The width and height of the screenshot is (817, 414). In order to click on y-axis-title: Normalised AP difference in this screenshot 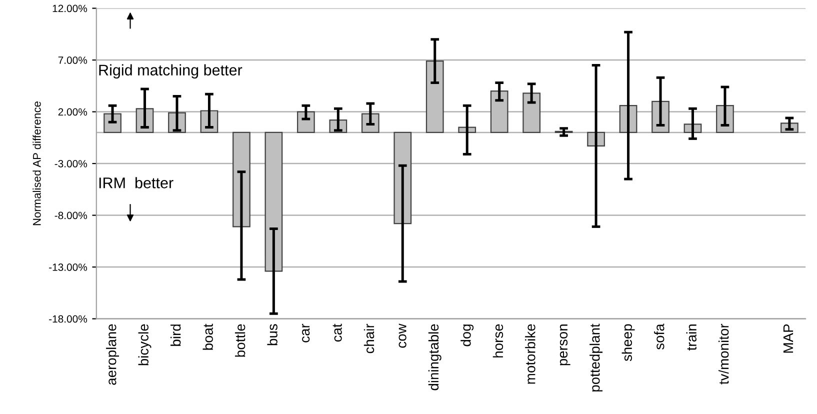, I will do `click(36, 164)`.